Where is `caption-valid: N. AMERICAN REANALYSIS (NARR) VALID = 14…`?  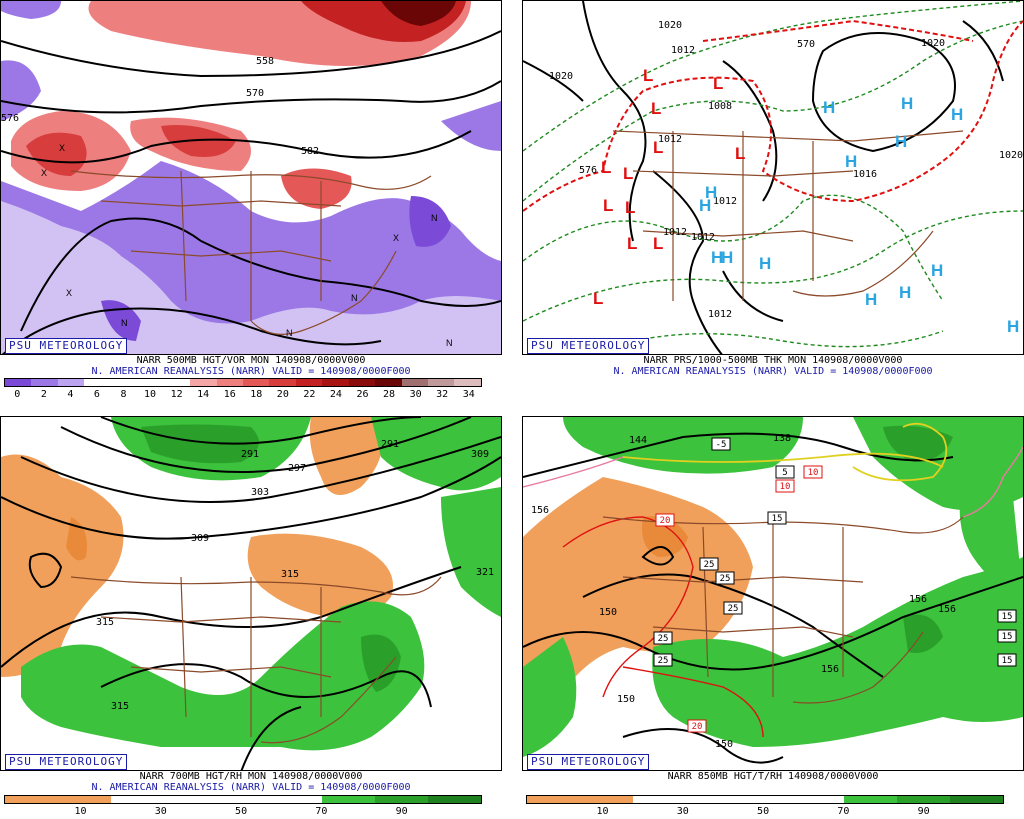
caption-valid: N. AMERICAN REANALYSIS (NARR) VALID = 14… is located at coordinates (251, 371).